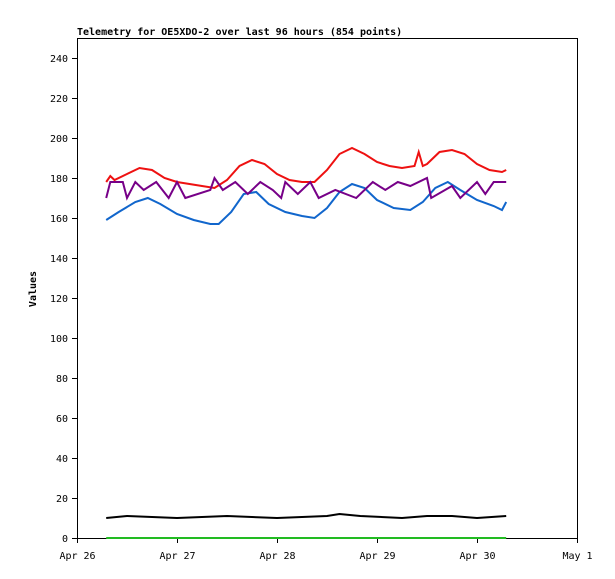  Describe the element at coordinates (65, 539) in the screenshot. I see `y-tick-label: 0` at that location.